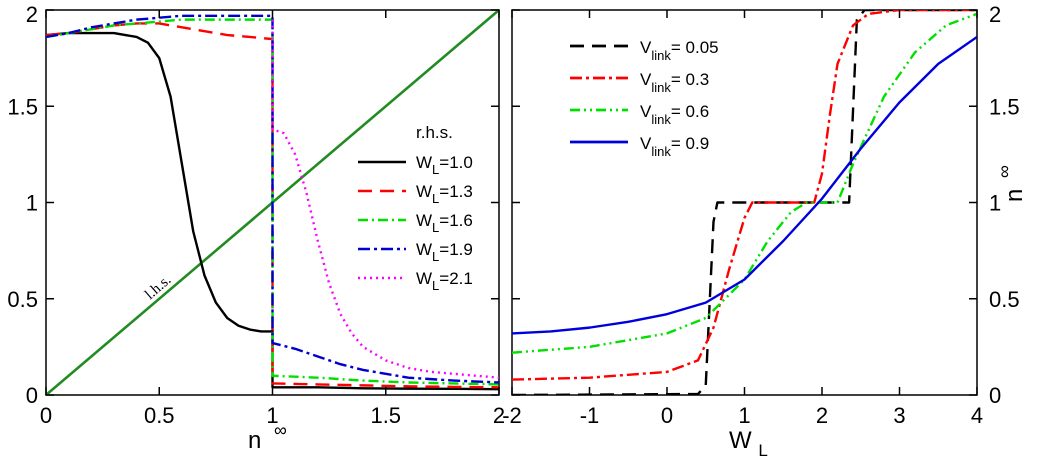 This screenshot has height=468, width=1050. Describe the element at coordinates (1004, 106) in the screenshot. I see `right-y-tick-label: 1.5` at that location.